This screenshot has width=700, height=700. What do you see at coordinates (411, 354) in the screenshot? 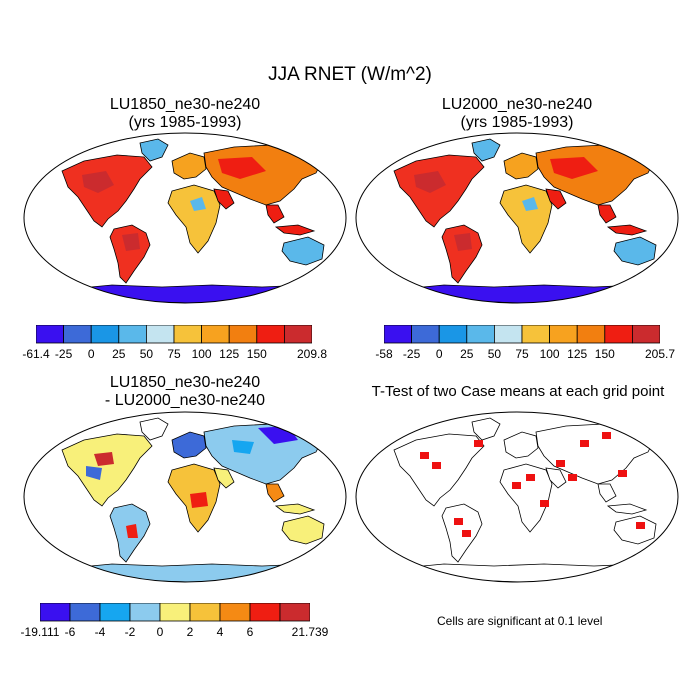
I see `colorbar-tick-label: -25` at bounding box center [411, 354].